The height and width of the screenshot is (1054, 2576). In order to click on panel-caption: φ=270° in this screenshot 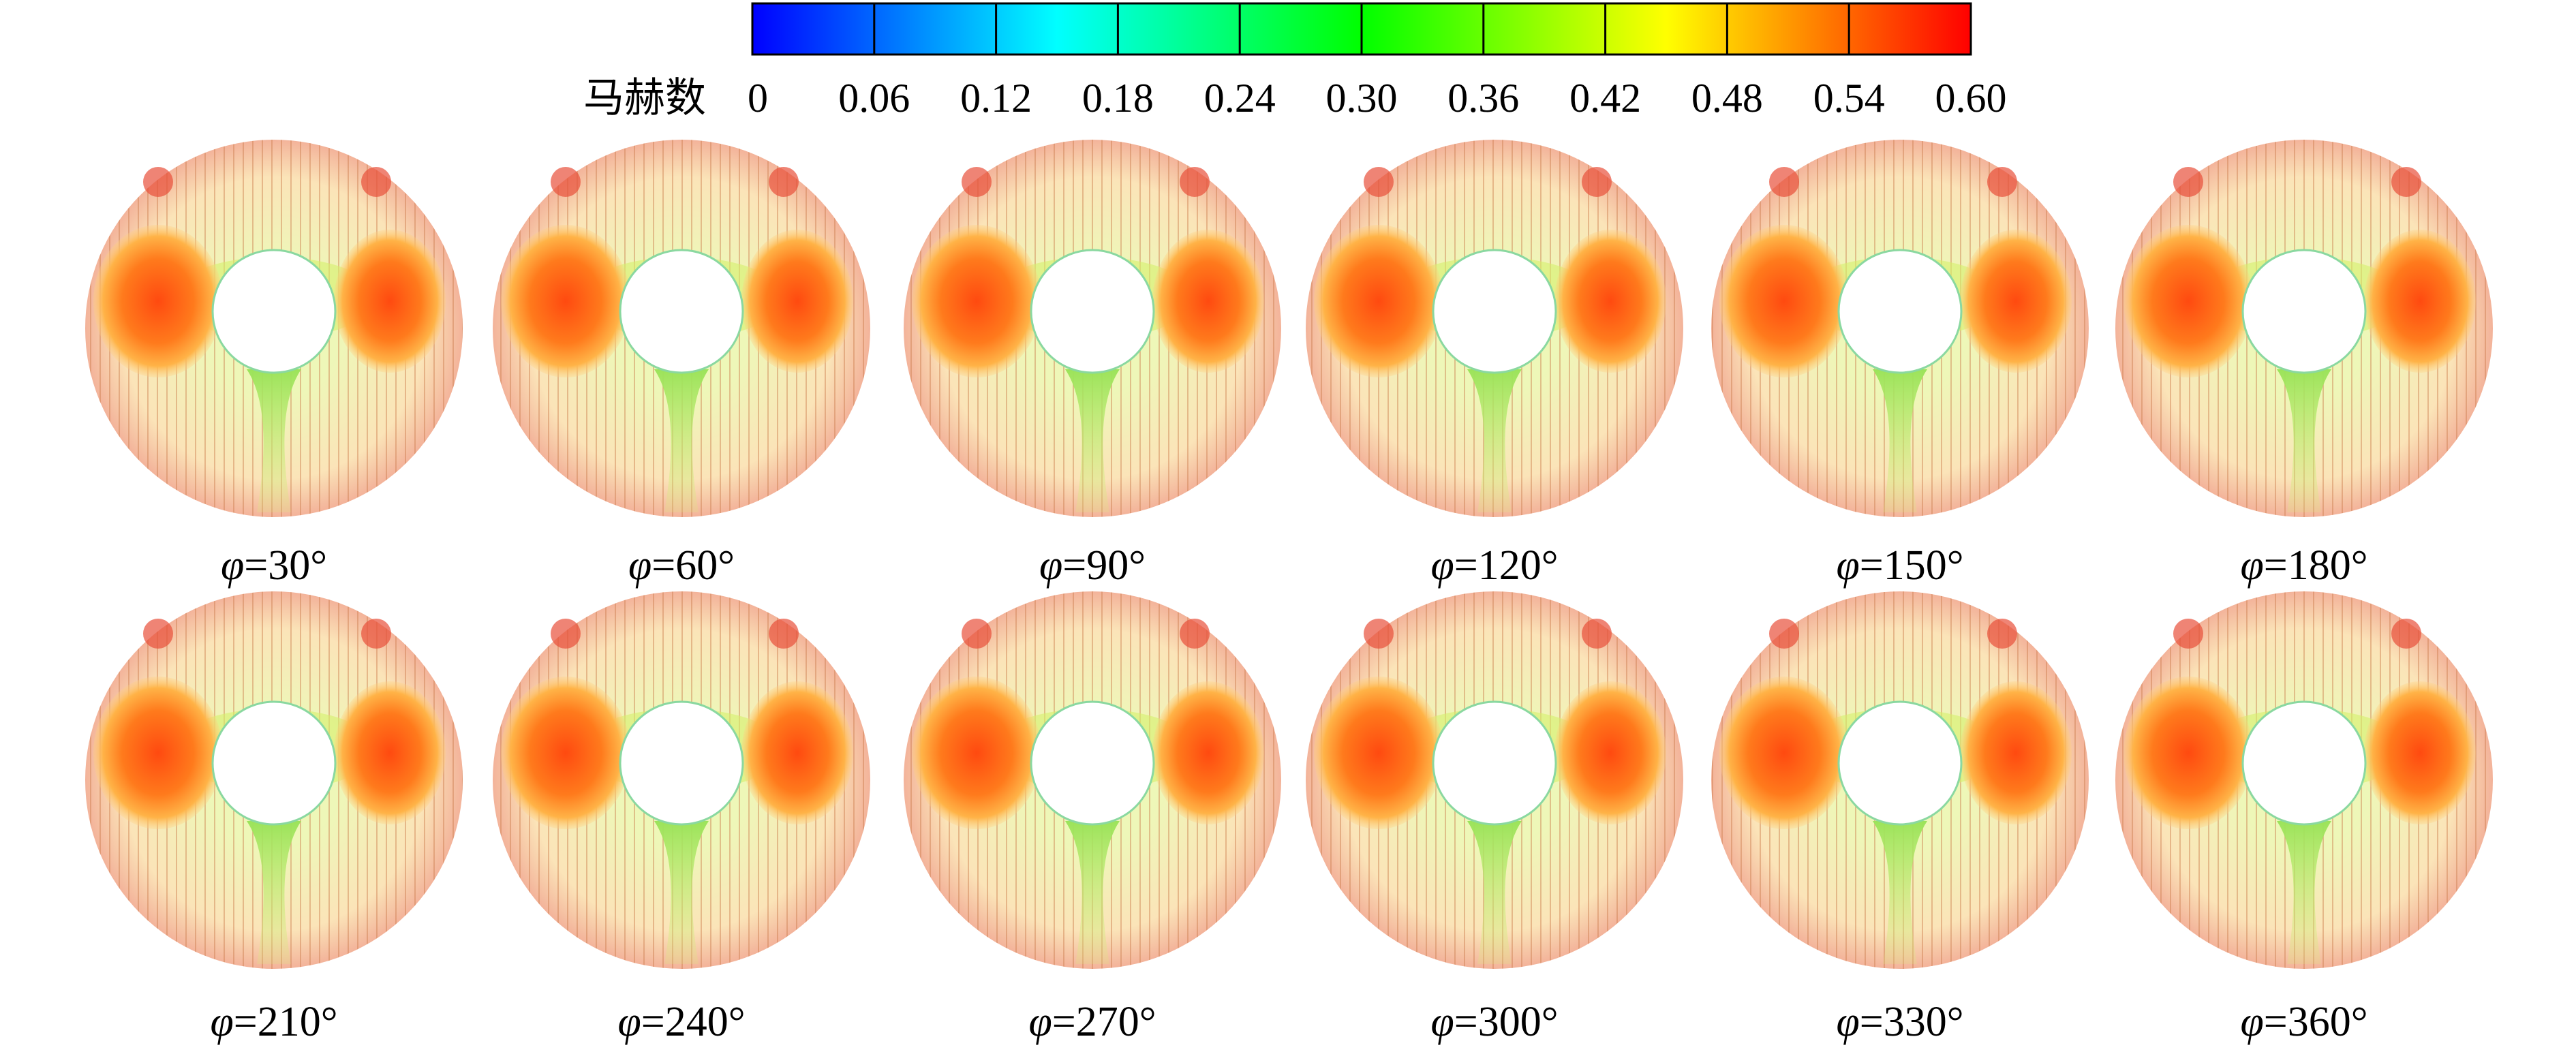, I will do `click(1092, 1022)`.